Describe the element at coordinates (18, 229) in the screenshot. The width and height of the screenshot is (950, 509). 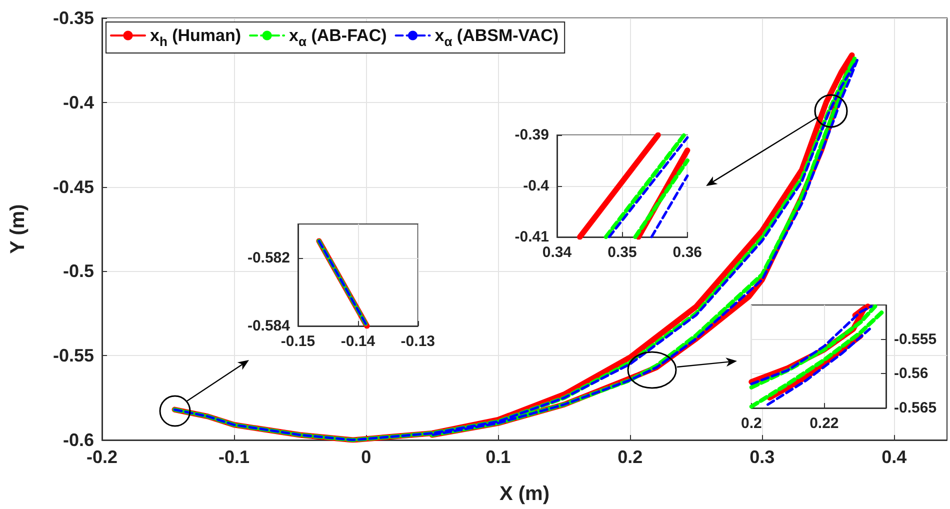
I see `y-axis-title: Y (m)` at that location.